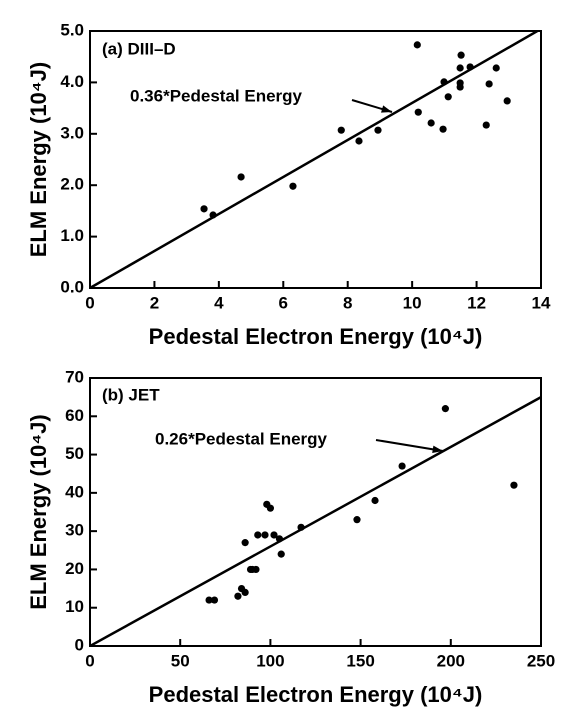  Describe the element at coordinates (74, 415) in the screenshot. I see `y-tick-label: 60` at that location.